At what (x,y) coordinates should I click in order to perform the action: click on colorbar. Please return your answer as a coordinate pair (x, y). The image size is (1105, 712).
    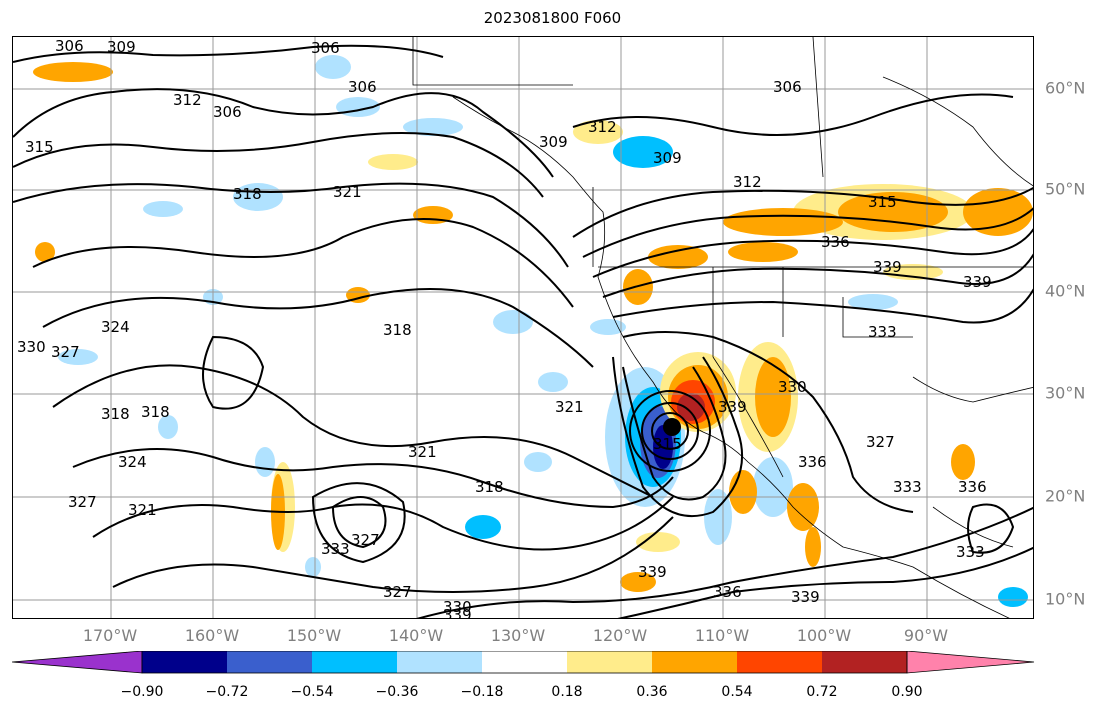
    Looking at the image, I should click on (523, 662).